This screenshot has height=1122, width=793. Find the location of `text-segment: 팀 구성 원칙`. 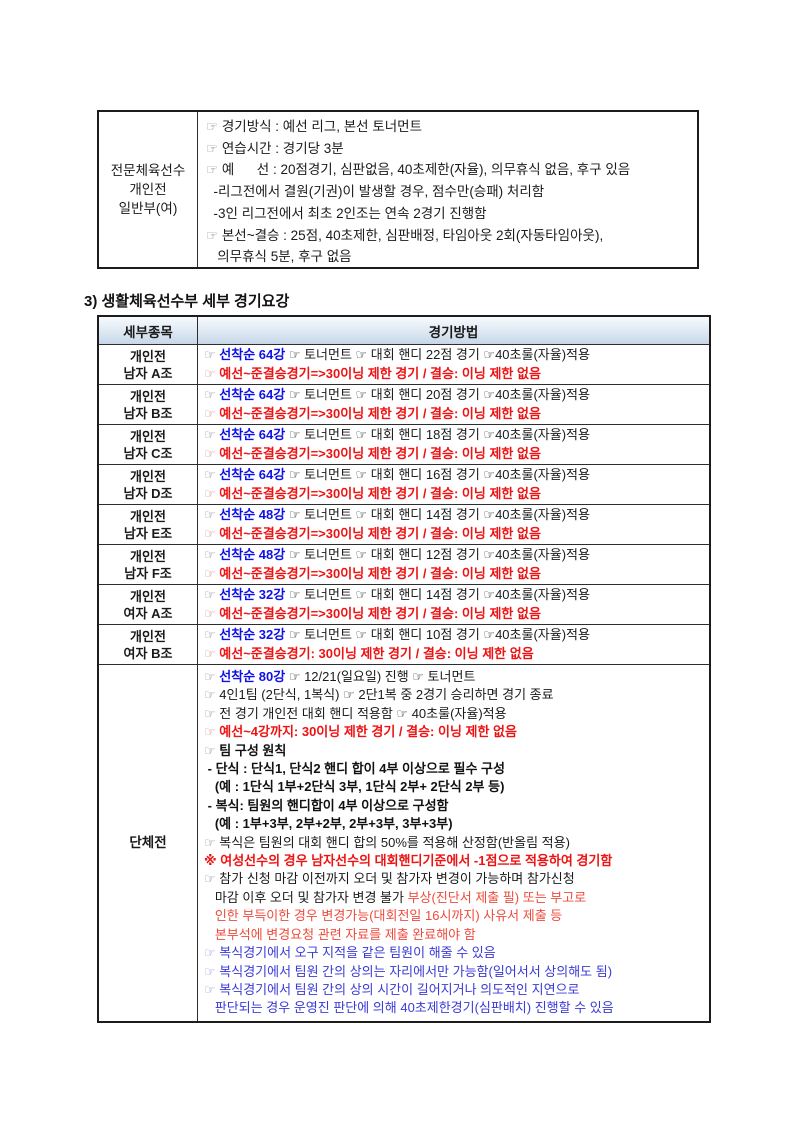

text-segment: 팀 구성 원칙 is located at coordinates (253, 750).